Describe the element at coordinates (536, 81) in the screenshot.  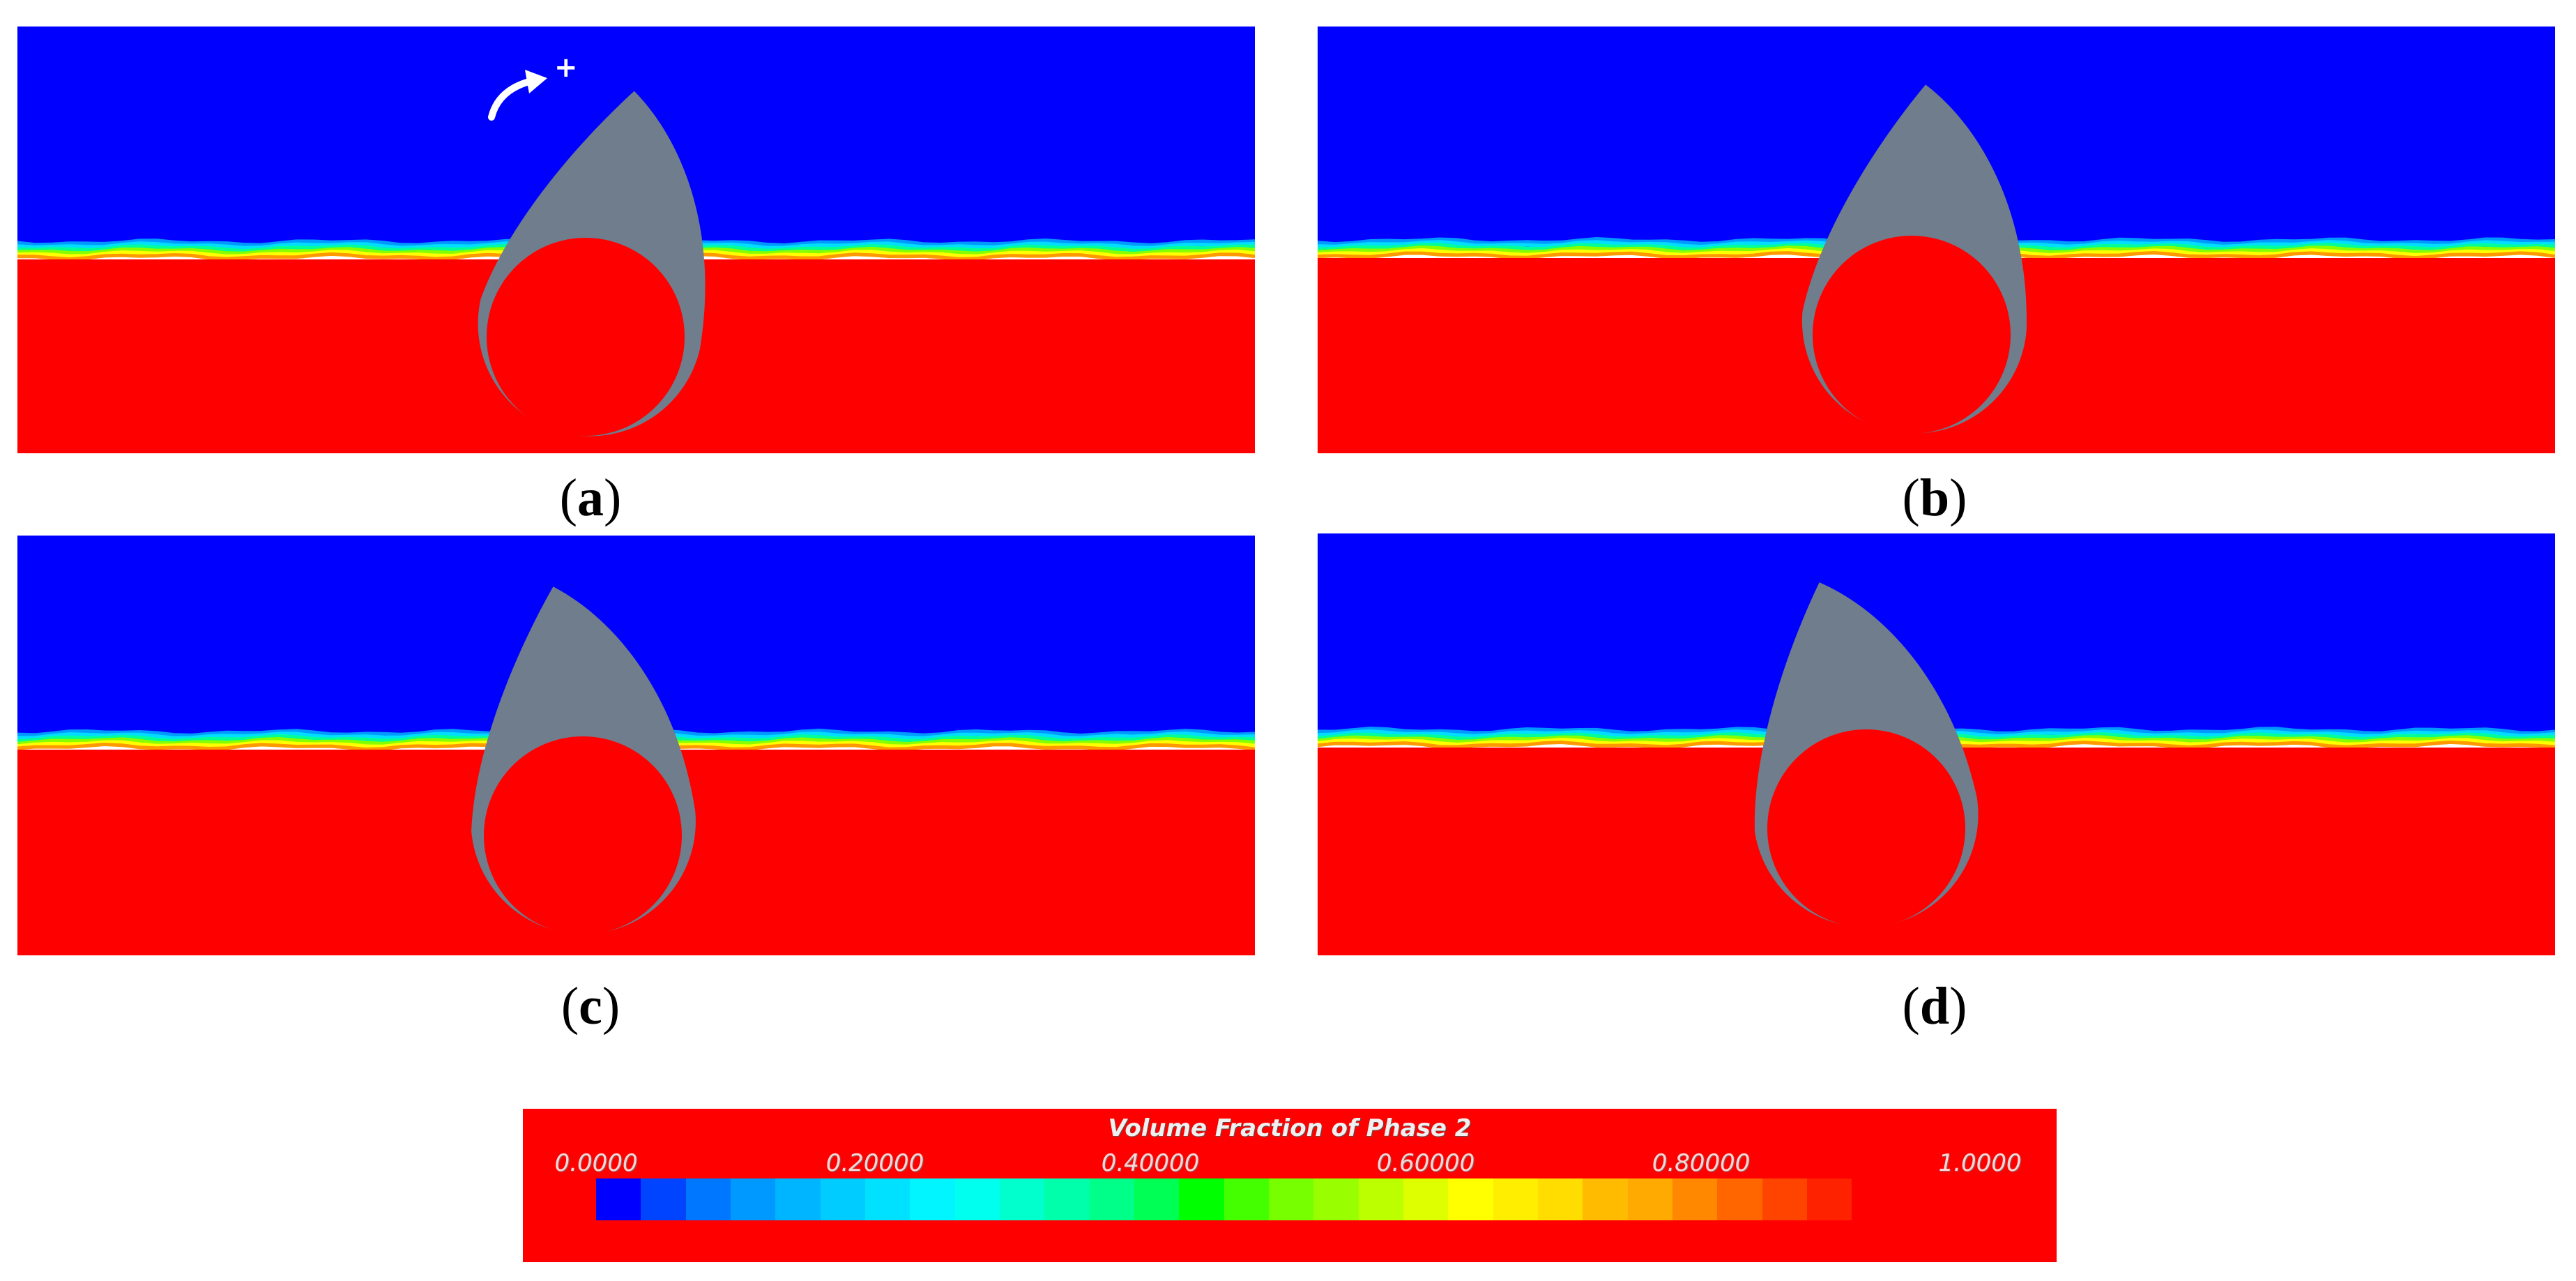
I see `rotation-arrowhead-icon` at that location.